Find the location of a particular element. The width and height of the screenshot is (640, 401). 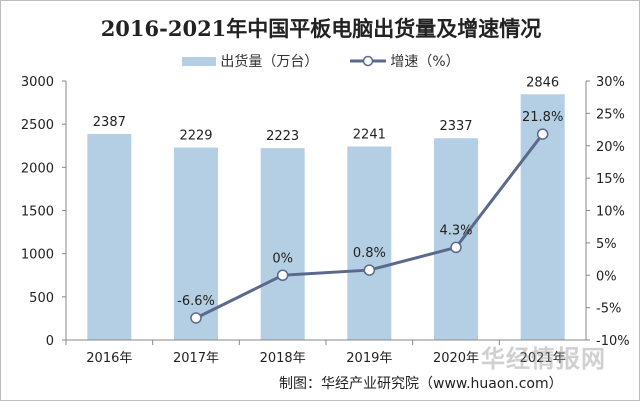

x-tick-label: 2021年 is located at coordinates (543, 358).